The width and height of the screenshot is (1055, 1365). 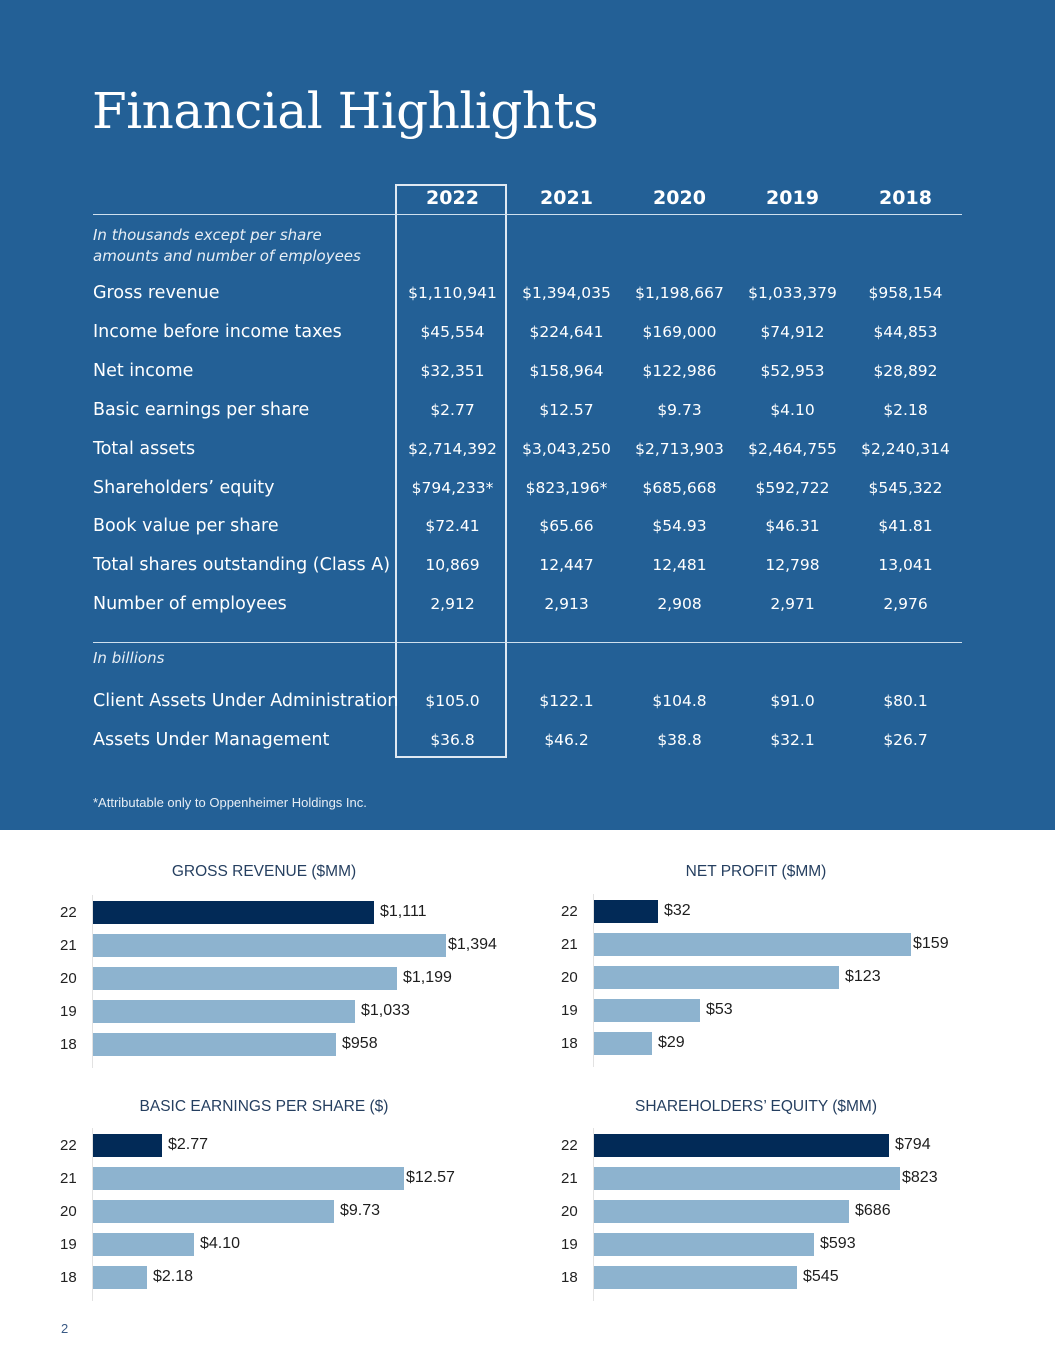 I want to click on value-label: $823, so click(x=920, y=1177).